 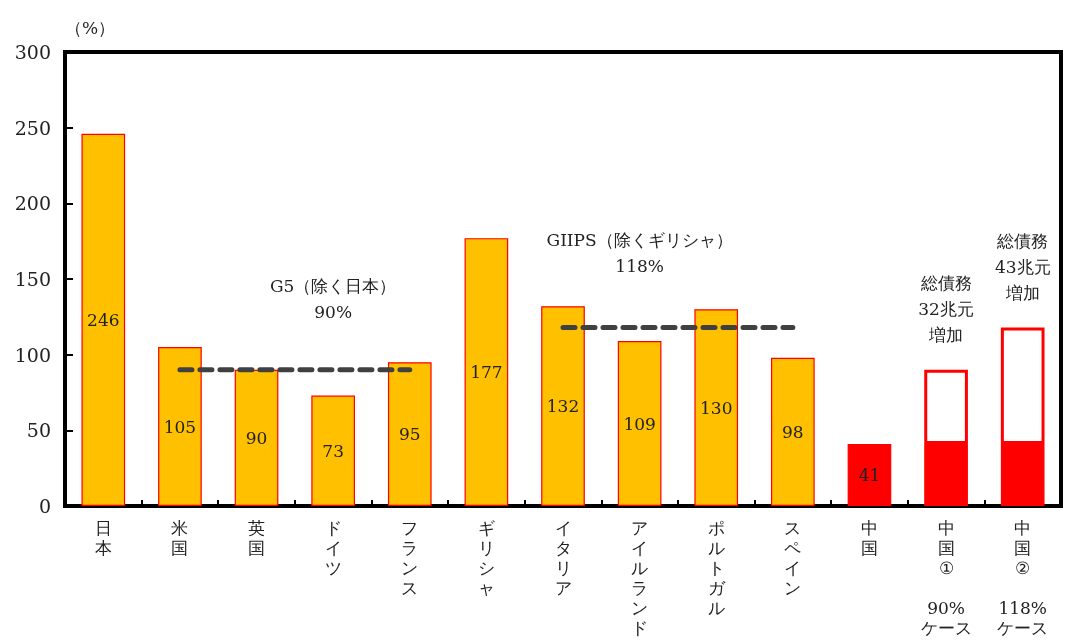 What do you see at coordinates (32, 354) in the screenshot?
I see `y-tick-label: 100` at bounding box center [32, 354].